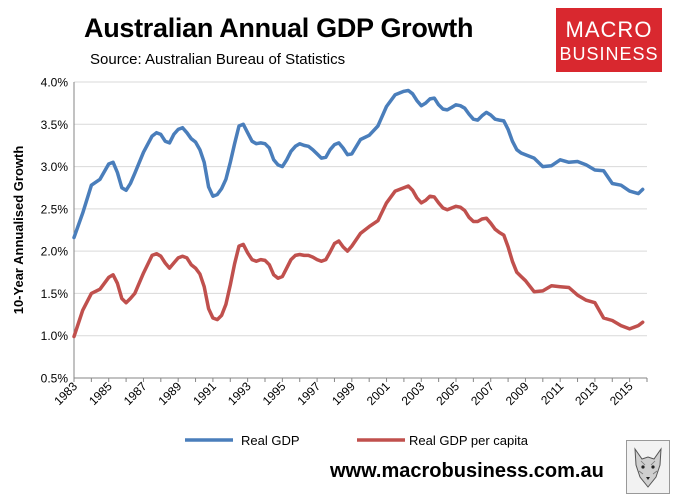  What do you see at coordinates (279, 28) in the screenshot?
I see `chart-title: Australian Annual GDP Growth` at bounding box center [279, 28].